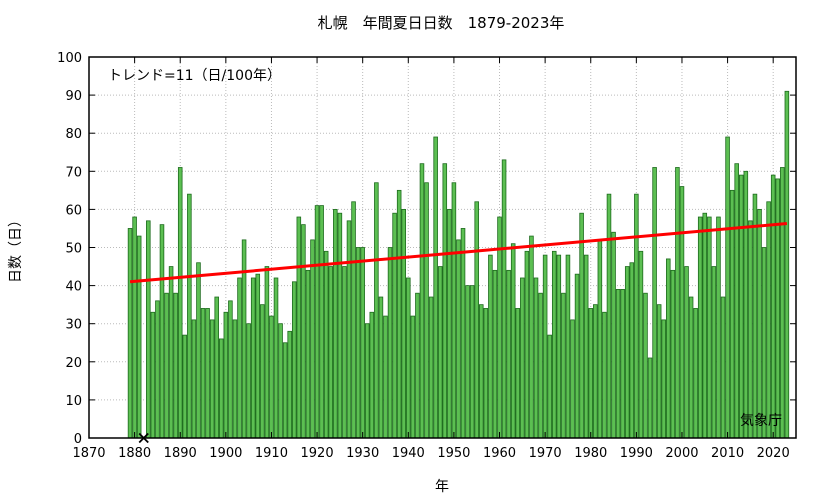 This screenshot has height=502, width=833. What do you see at coordinates (499, 453) in the screenshot?
I see `x-tick-label: 1960` at bounding box center [499, 453].